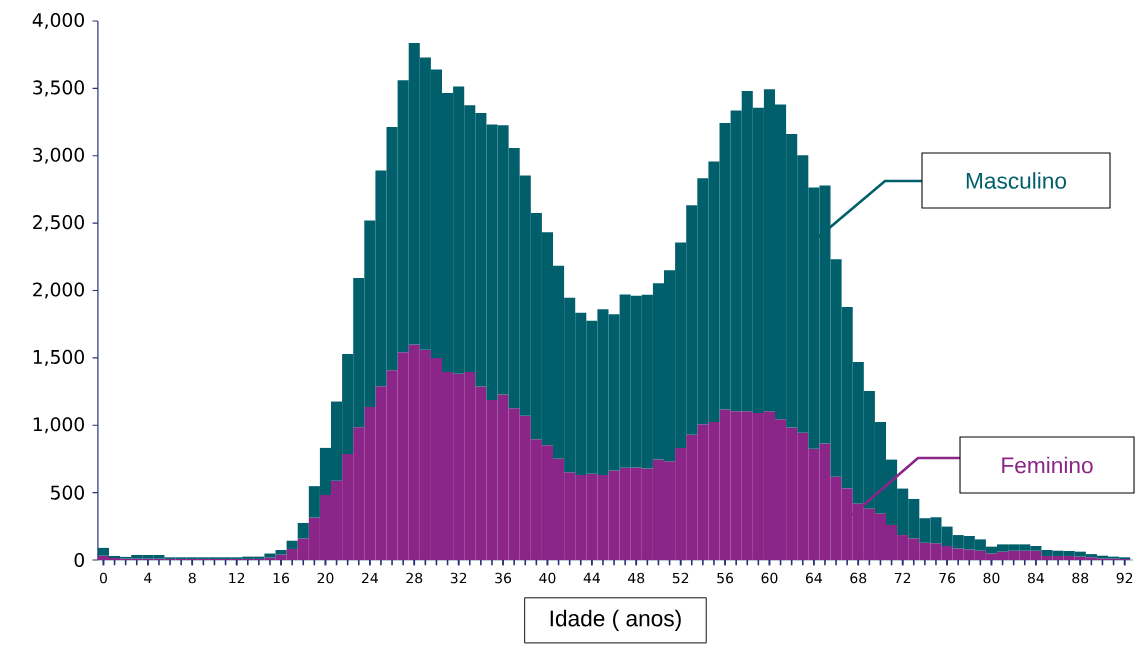 This screenshot has width=1136, height=659. What do you see at coordinates (414, 578) in the screenshot?
I see `x-tick-label: 28` at bounding box center [414, 578].